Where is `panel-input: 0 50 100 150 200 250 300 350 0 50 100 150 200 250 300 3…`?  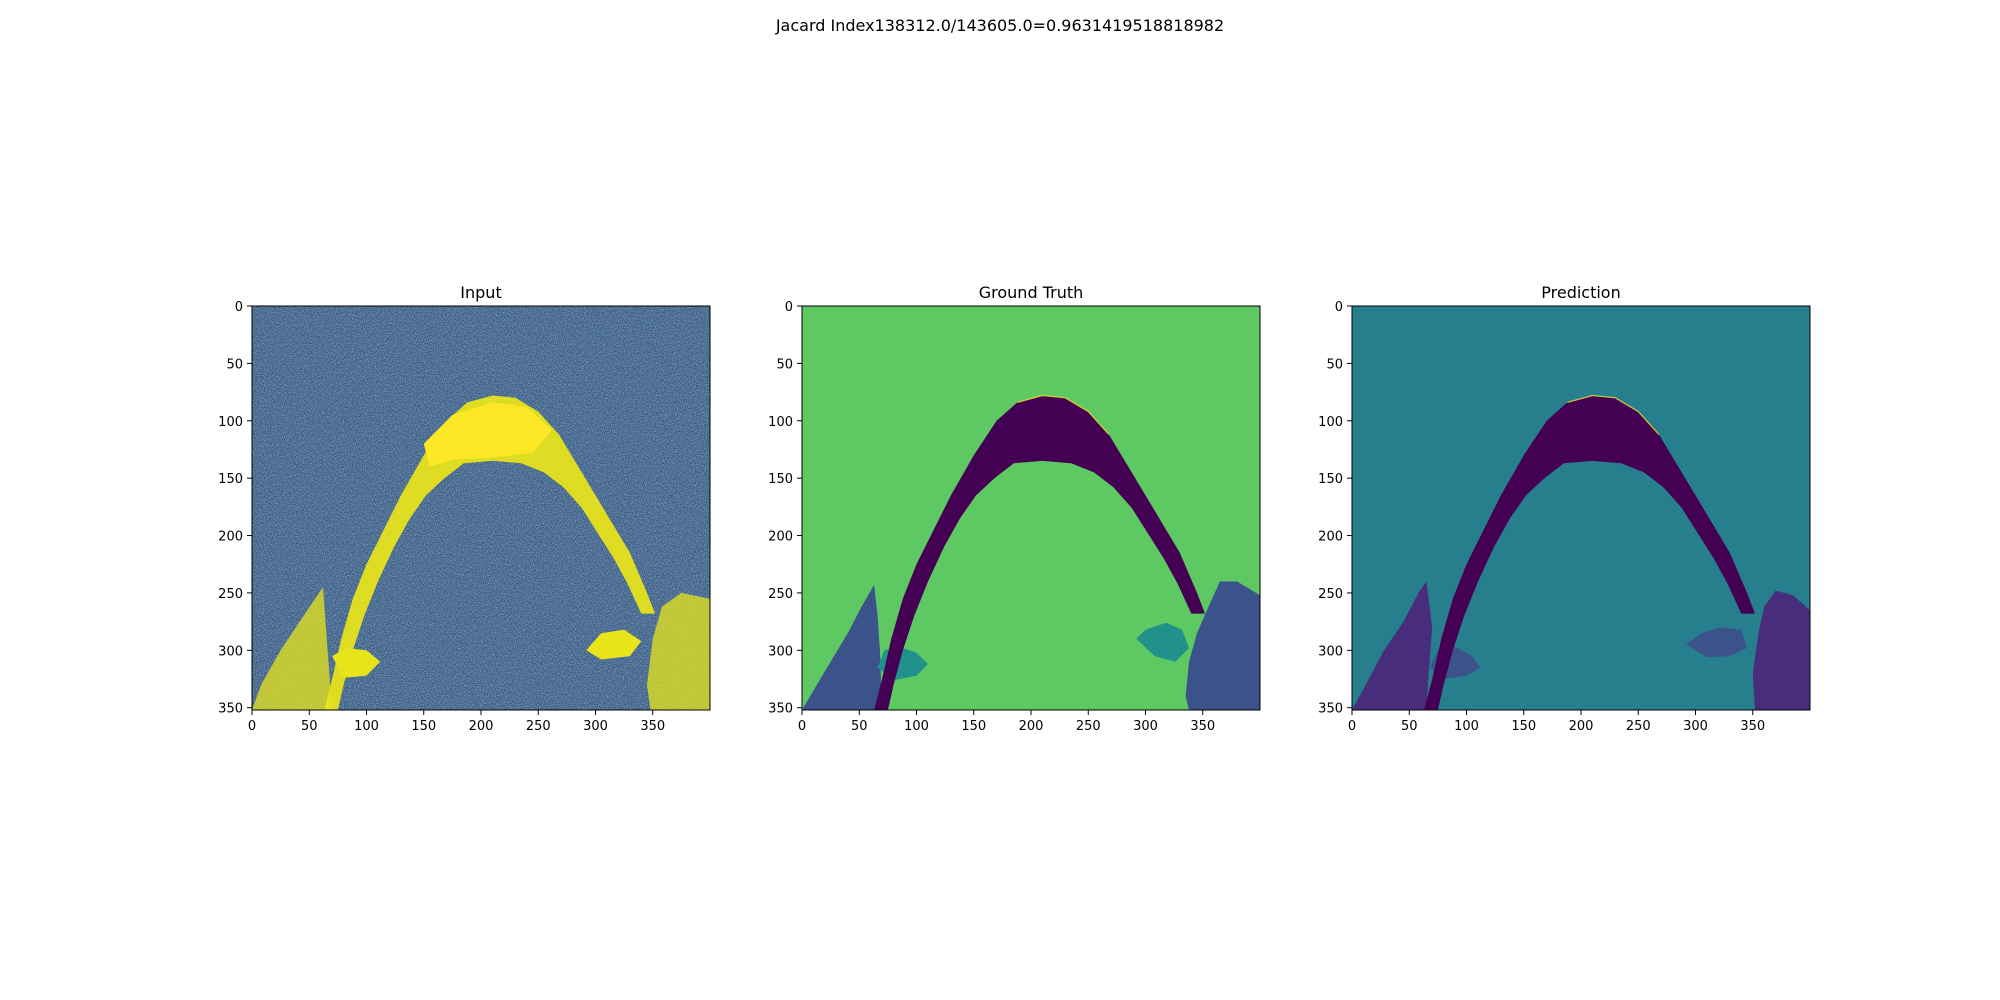 panel-input: 0 50 100 150 200 250 300 350 0 50 100 150 200 250 300 3… is located at coordinates (464, 508).